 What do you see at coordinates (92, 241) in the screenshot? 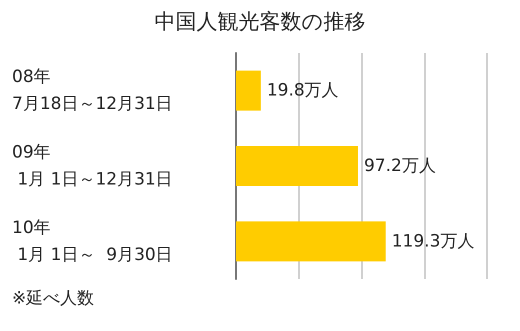
I see `y-tick-label: 10年 1月 1日～ 9月30日` at bounding box center [92, 241].